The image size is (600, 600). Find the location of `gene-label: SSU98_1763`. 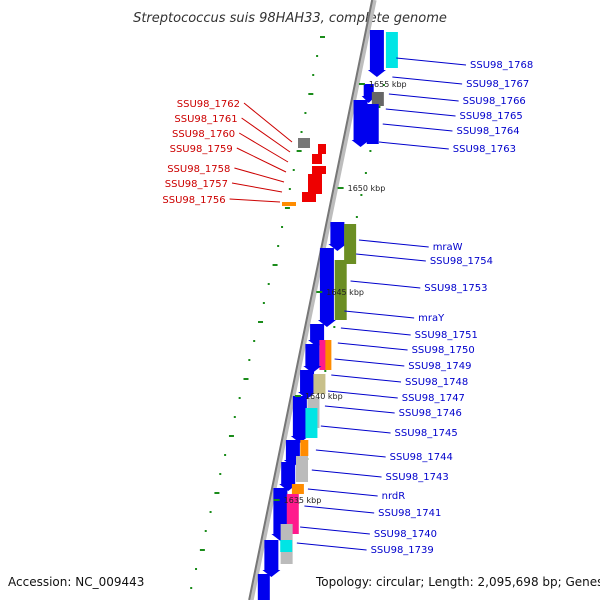

gene-label: SSU98_1763 is located at coordinates (484, 149).